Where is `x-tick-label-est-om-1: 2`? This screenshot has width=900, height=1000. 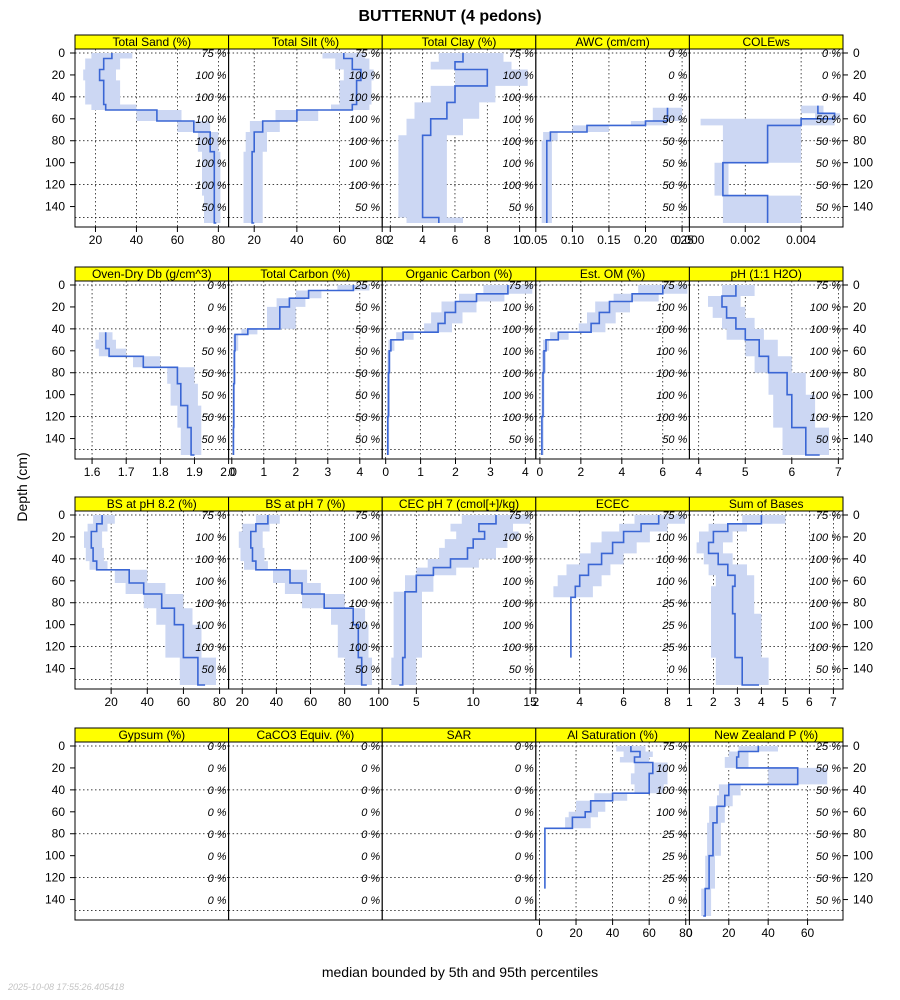
x-tick-label-est-om-1: 2 is located at coordinates (581, 472).